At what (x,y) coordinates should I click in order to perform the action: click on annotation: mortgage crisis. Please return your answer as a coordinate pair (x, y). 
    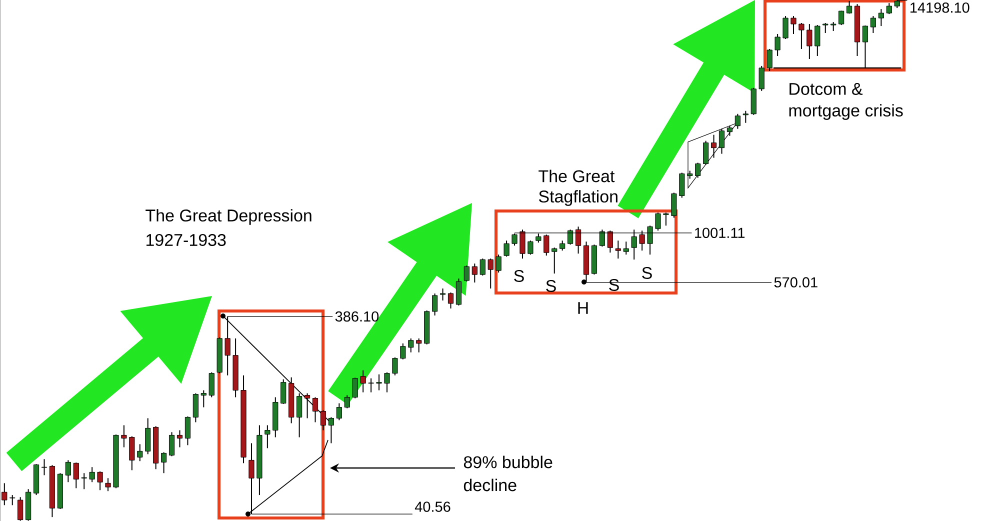
    Looking at the image, I should click on (846, 112).